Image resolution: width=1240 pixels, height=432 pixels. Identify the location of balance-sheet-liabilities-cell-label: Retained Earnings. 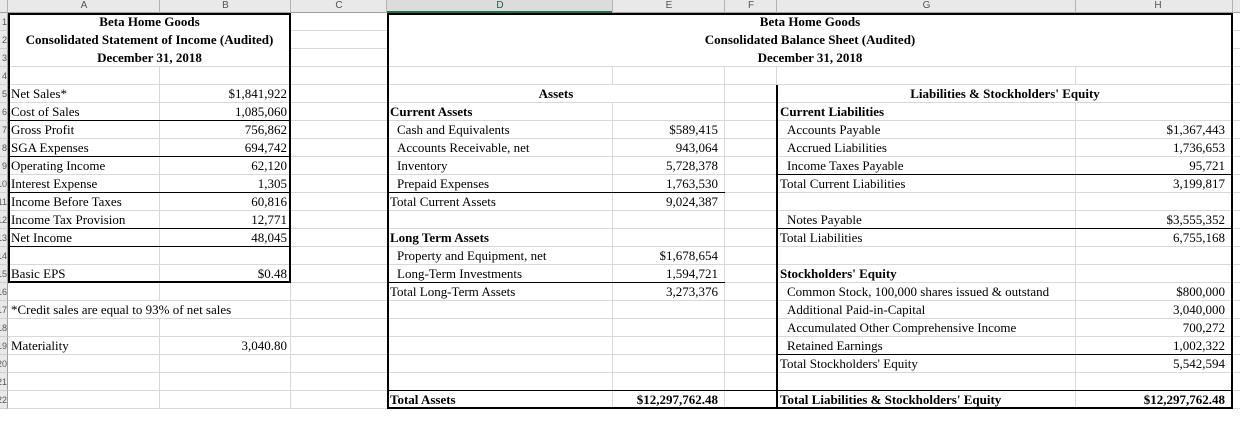
(835, 345).